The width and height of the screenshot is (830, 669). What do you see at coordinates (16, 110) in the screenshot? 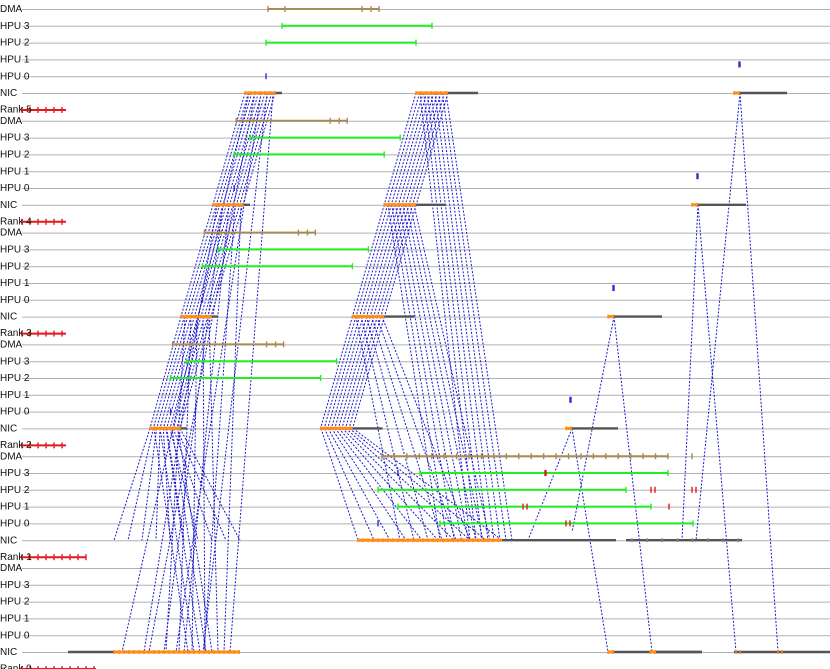
I see `rank-label: Rank 5` at bounding box center [16, 110].